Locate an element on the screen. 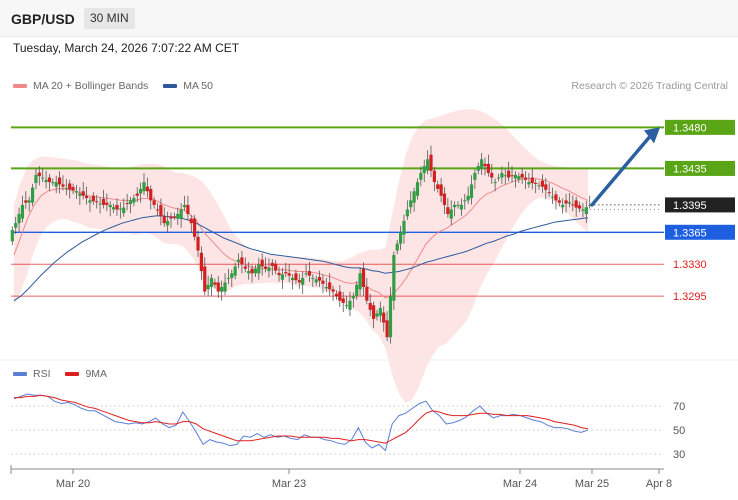 Image resolution: width=738 pixels, height=500 pixels. x-tick-label-0: Mar 20 is located at coordinates (73, 484).